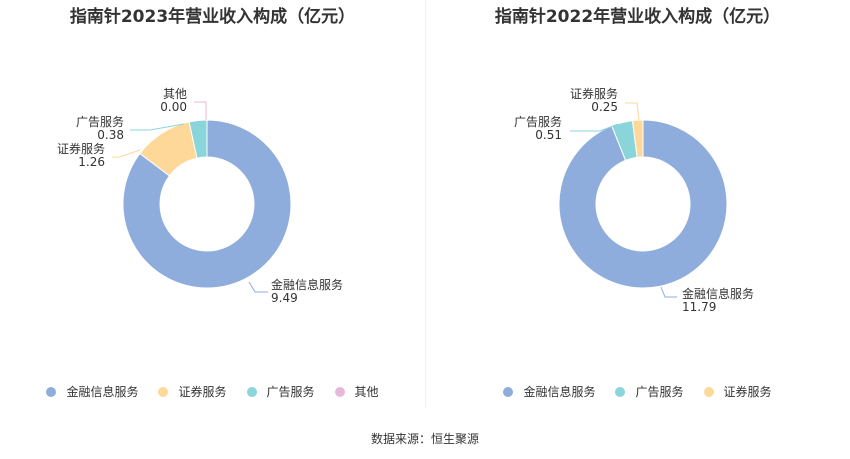 The height and width of the screenshot is (459, 850). What do you see at coordinates (366, 392) in the screenshot?
I see `legend-label: 其他` at bounding box center [366, 392].